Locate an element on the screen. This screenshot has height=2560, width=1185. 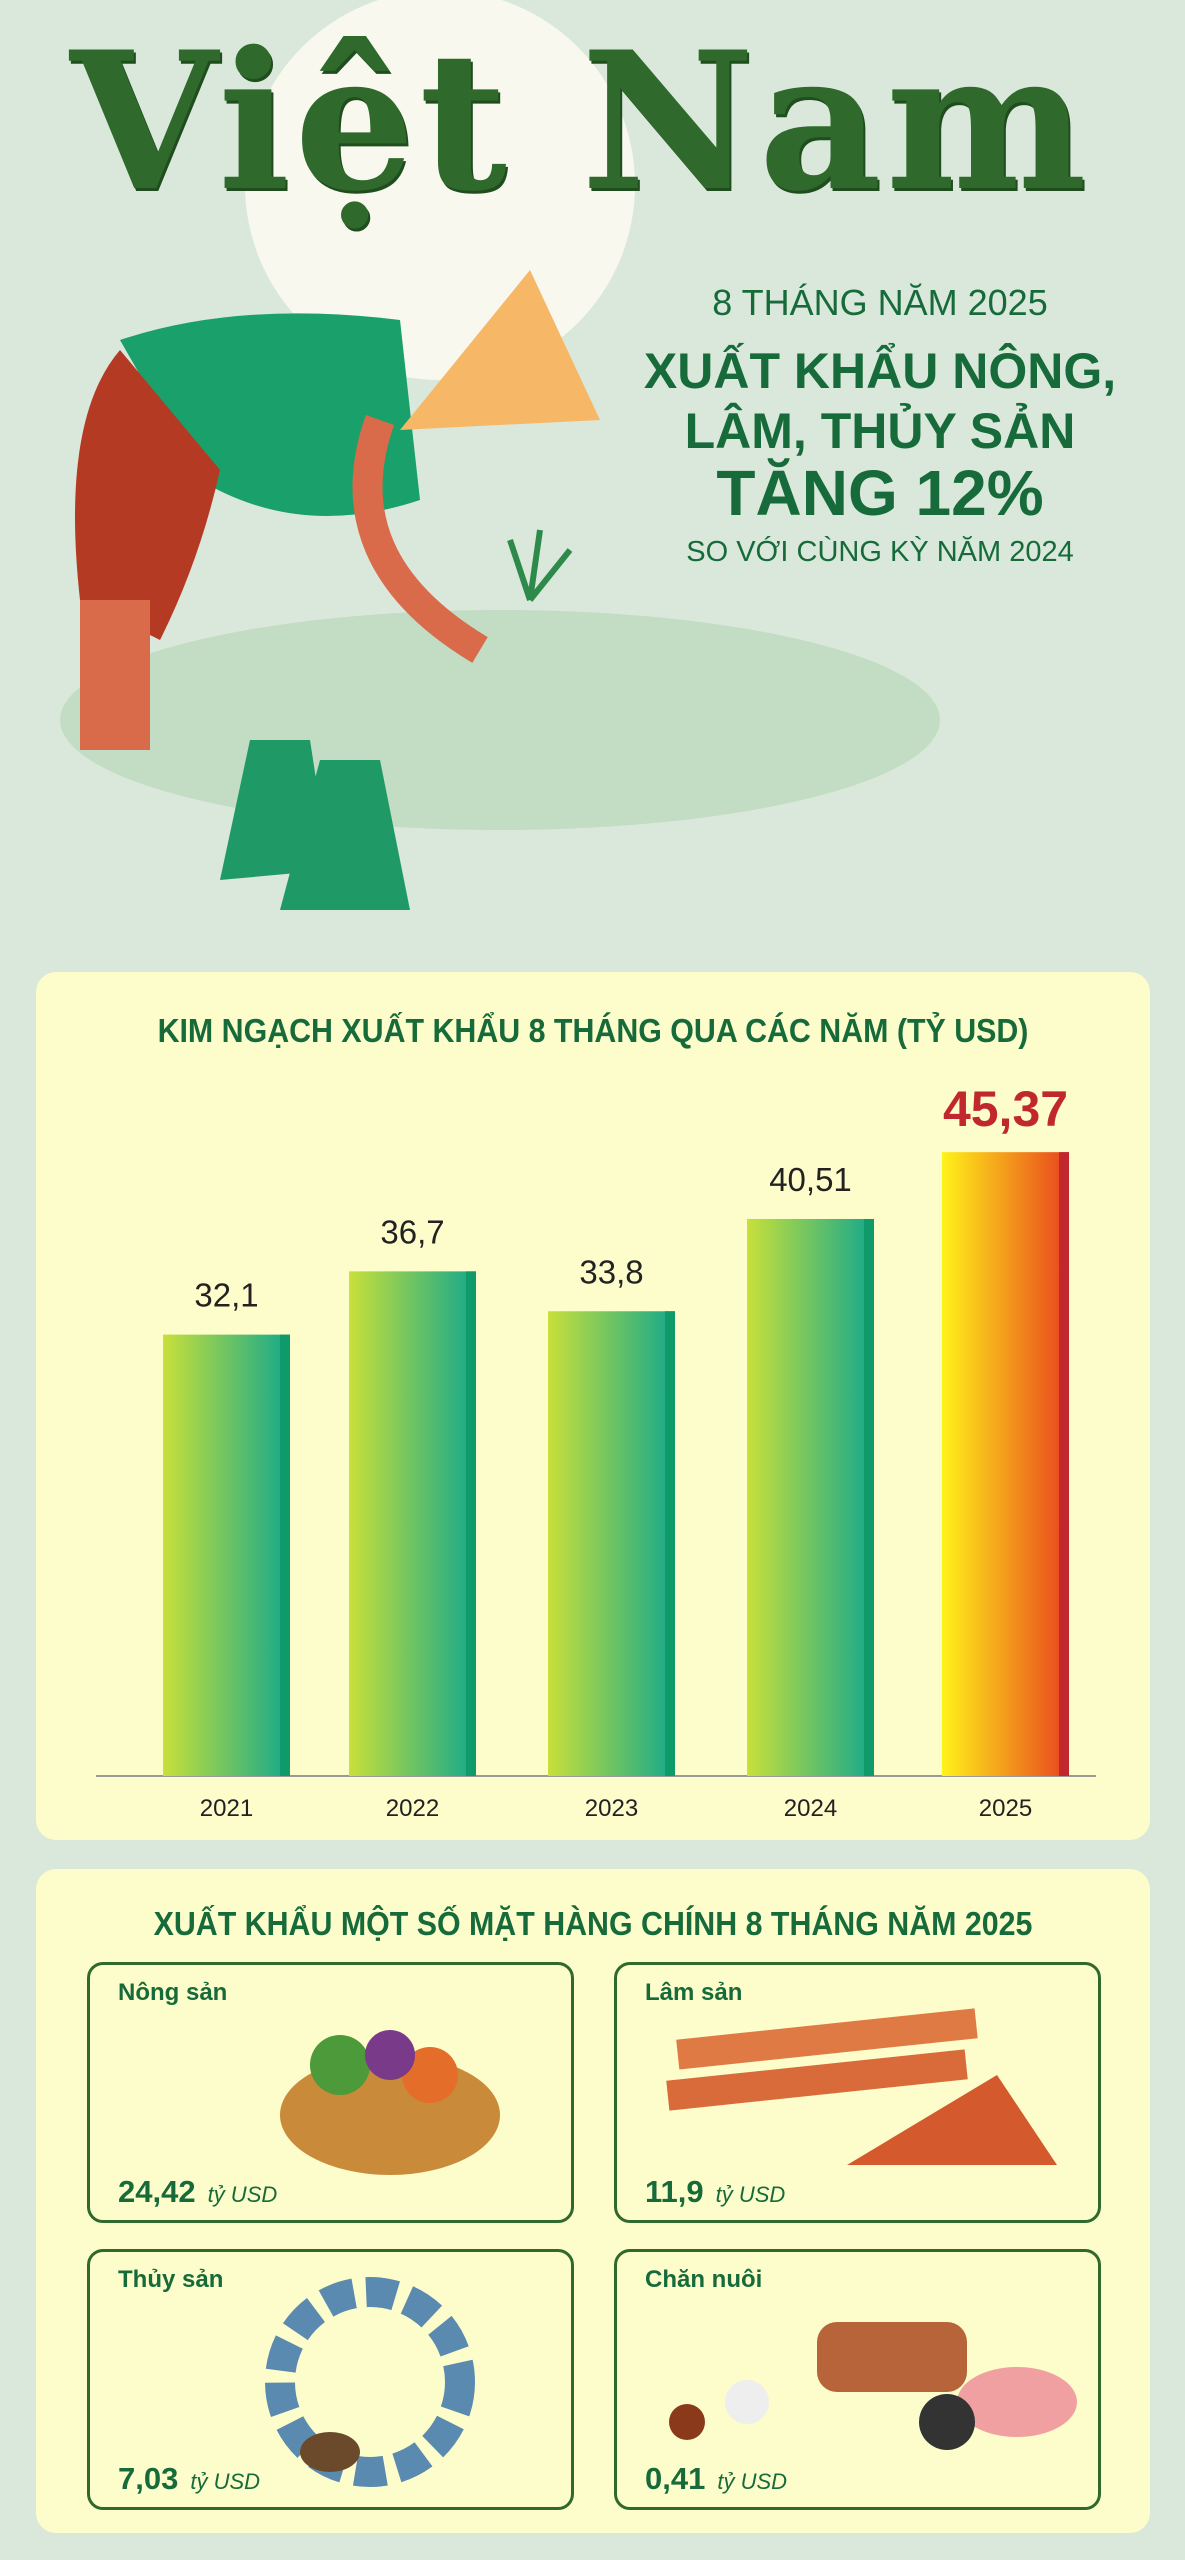
product-item: Thủy sản 7,03 tỷ USD is located at coordinates (330, 2379).